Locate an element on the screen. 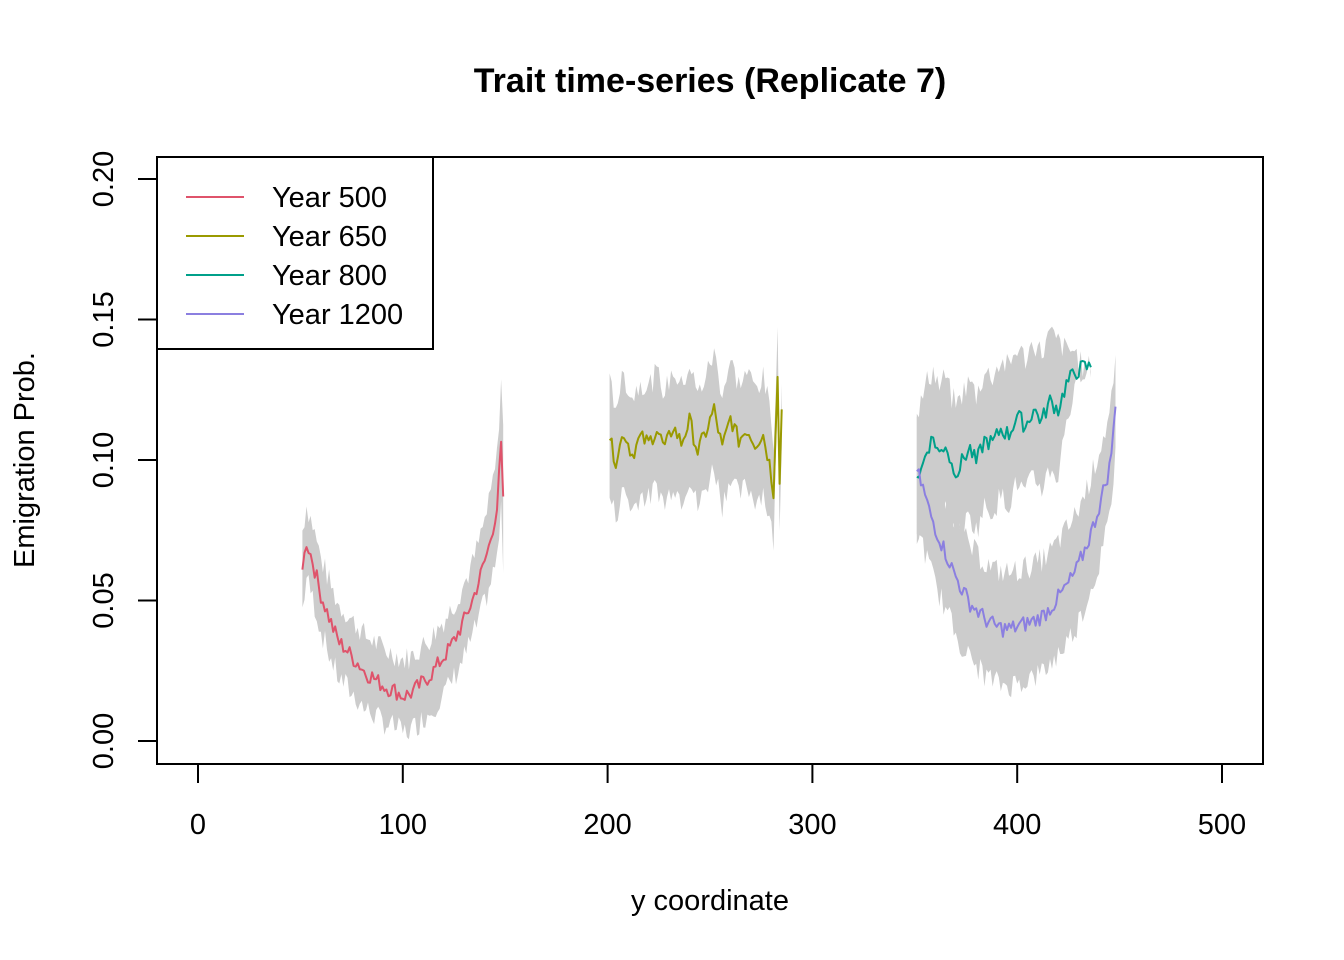 The width and height of the screenshot is (1344, 960). x-axis-label: y coordinate is located at coordinates (710, 901).